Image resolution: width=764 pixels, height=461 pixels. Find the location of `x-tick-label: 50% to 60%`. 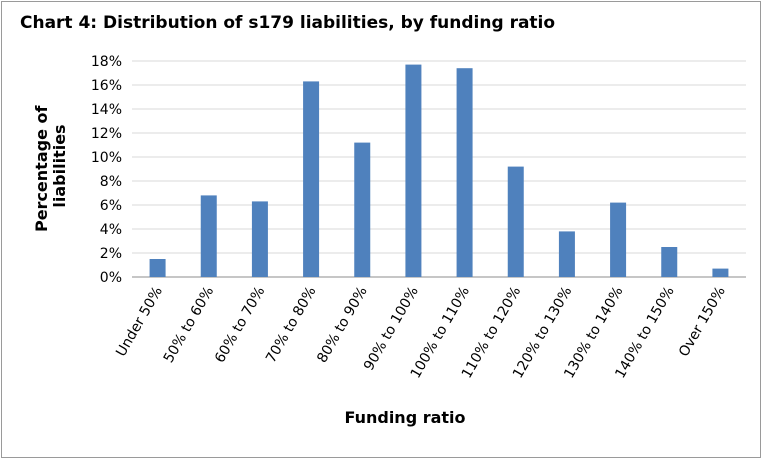

x-tick-label: 50% to 60% is located at coordinates (189, 325).